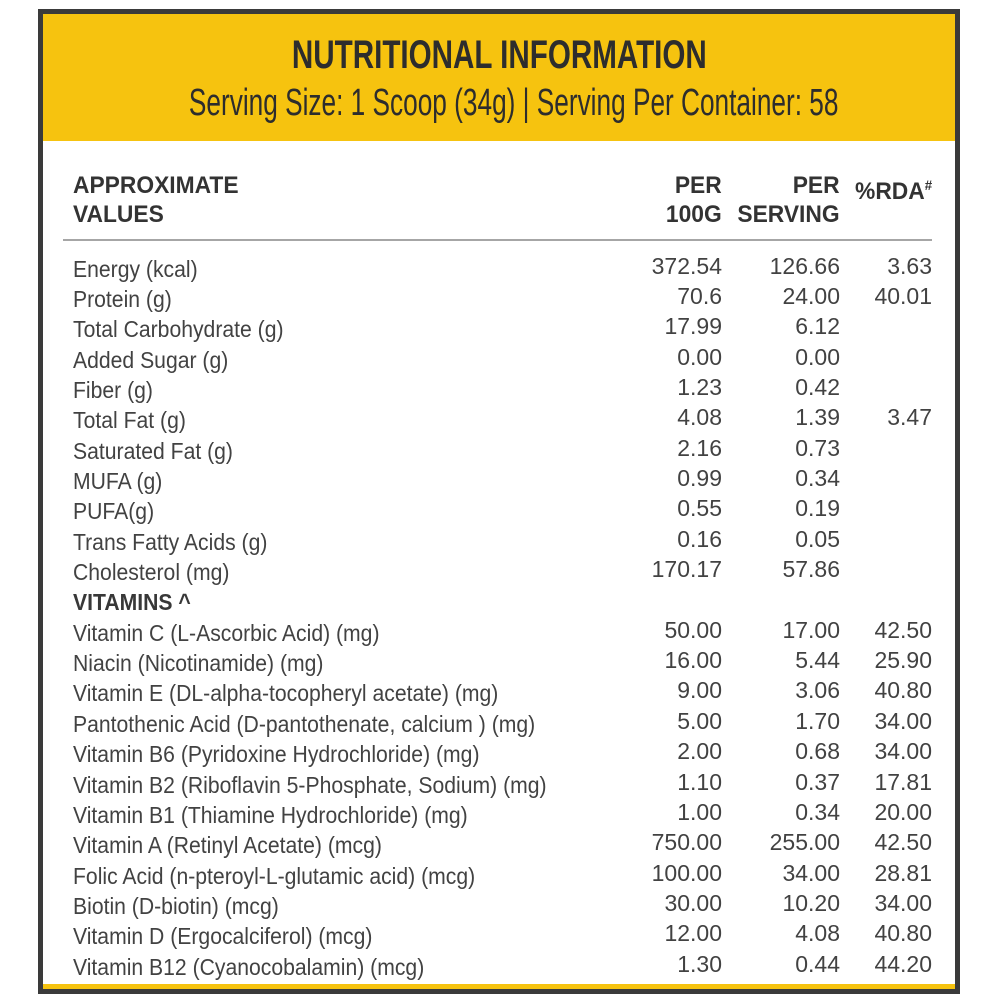  Describe the element at coordinates (817, 690) in the screenshot. I see `value-per-serving: 3.06` at that location.